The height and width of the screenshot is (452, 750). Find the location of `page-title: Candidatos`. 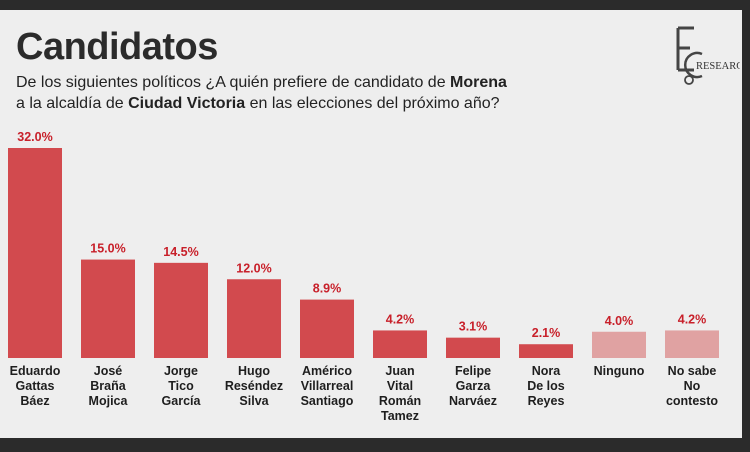

page-title: Candidatos is located at coordinates (117, 47).